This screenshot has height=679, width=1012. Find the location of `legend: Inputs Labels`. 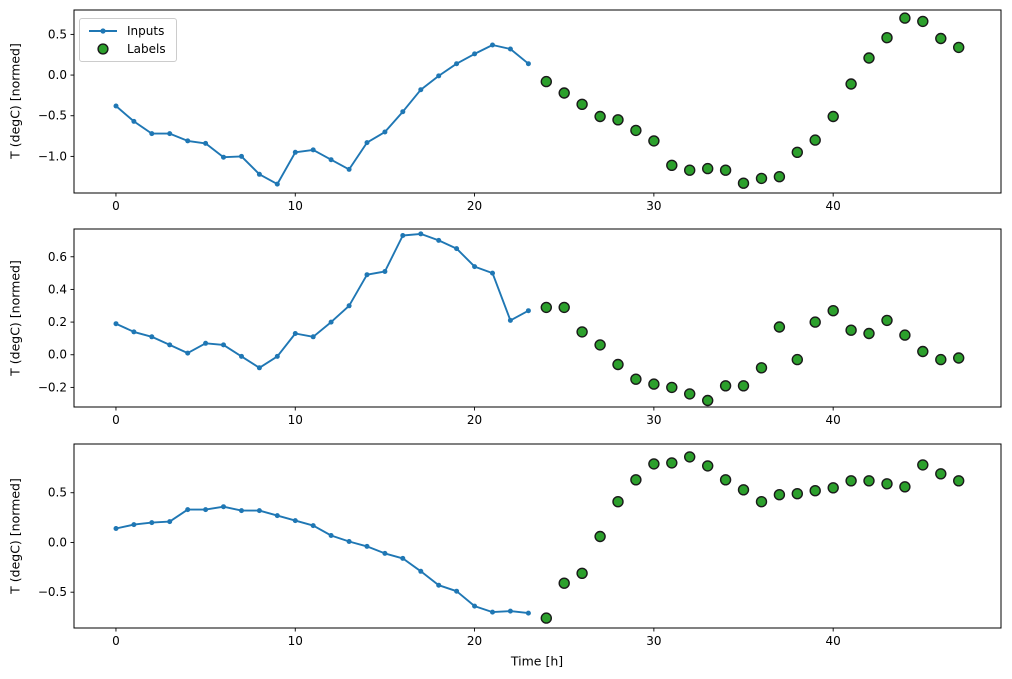

legend: Inputs Labels is located at coordinates (128, 40).